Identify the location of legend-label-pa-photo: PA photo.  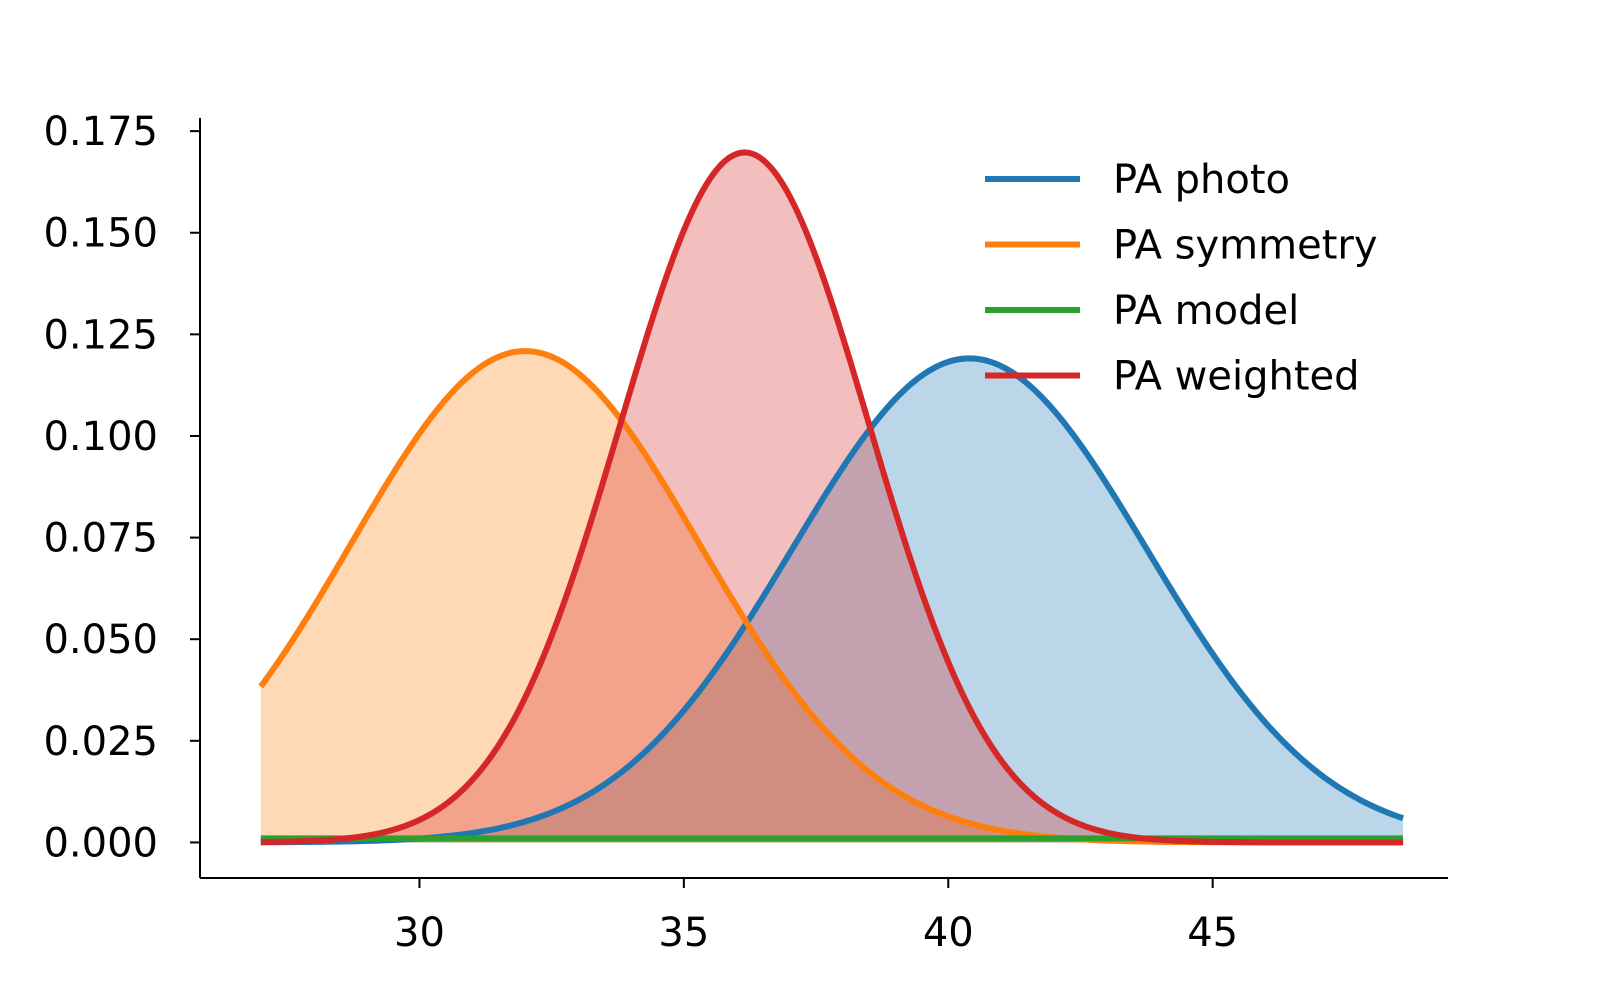
(1201, 180).